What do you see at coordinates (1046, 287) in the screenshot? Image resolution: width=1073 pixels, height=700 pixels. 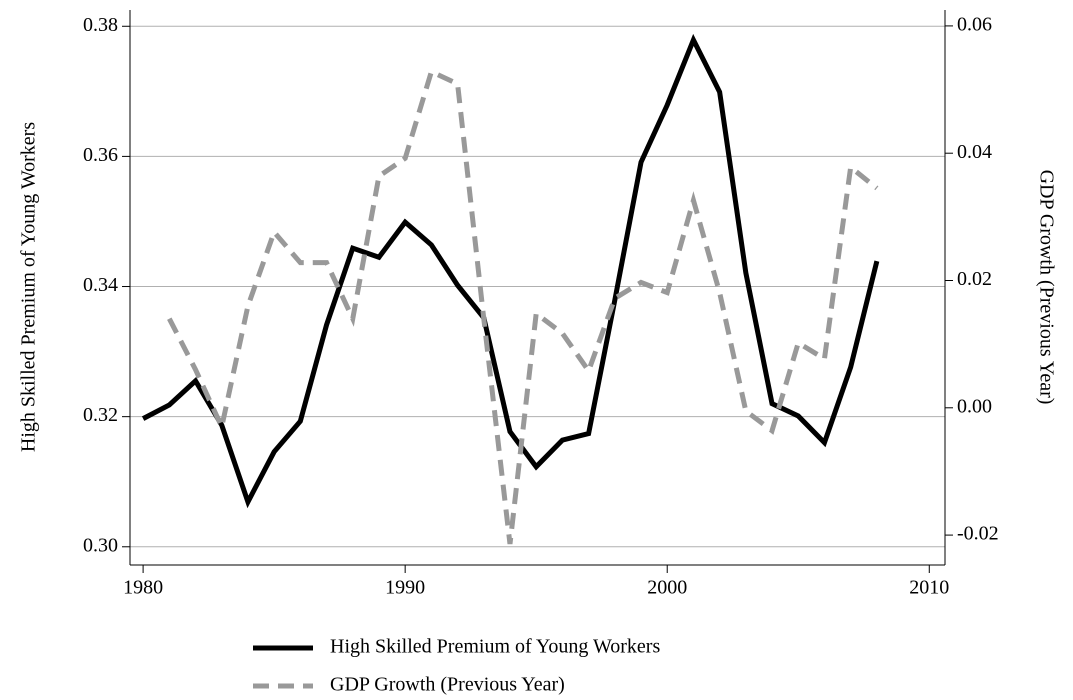 I see `y2-axis-label: GDP Growth (Previous Year)` at bounding box center [1046, 287].